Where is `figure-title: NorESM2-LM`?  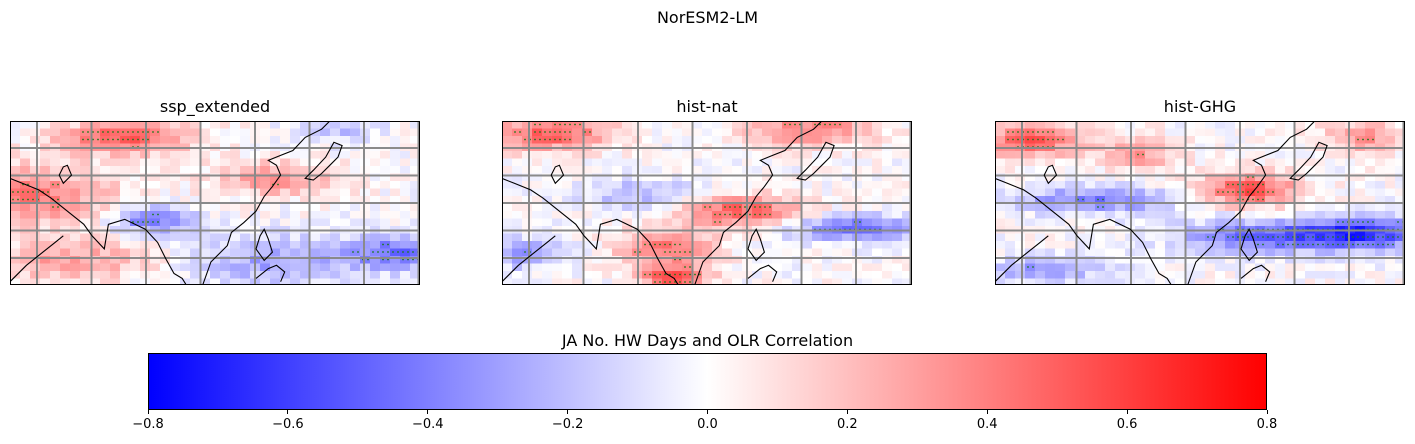 figure-title: NorESM2-LM is located at coordinates (707, 17).